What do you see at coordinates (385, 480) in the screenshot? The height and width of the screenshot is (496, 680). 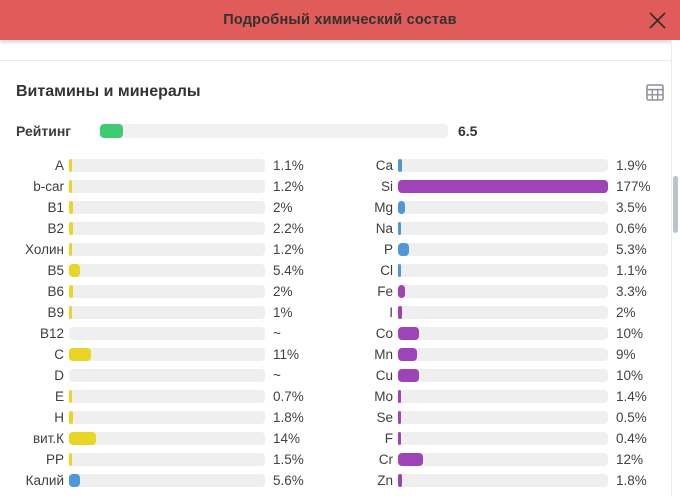 I see `nutrient-label: Zn` at bounding box center [385, 480].